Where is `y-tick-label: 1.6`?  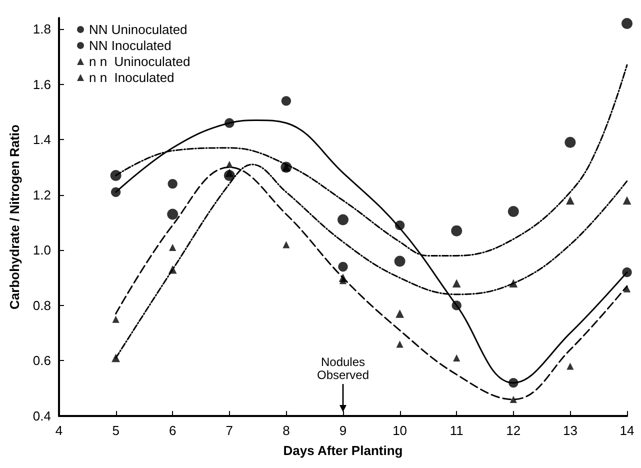 y-tick-label: 1.6 is located at coordinates (41, 84).